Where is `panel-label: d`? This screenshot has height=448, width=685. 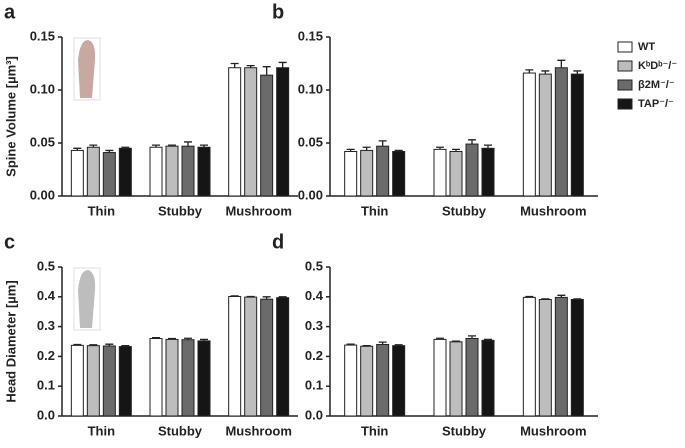
panel-label: d is located at coordinates (278, 242).